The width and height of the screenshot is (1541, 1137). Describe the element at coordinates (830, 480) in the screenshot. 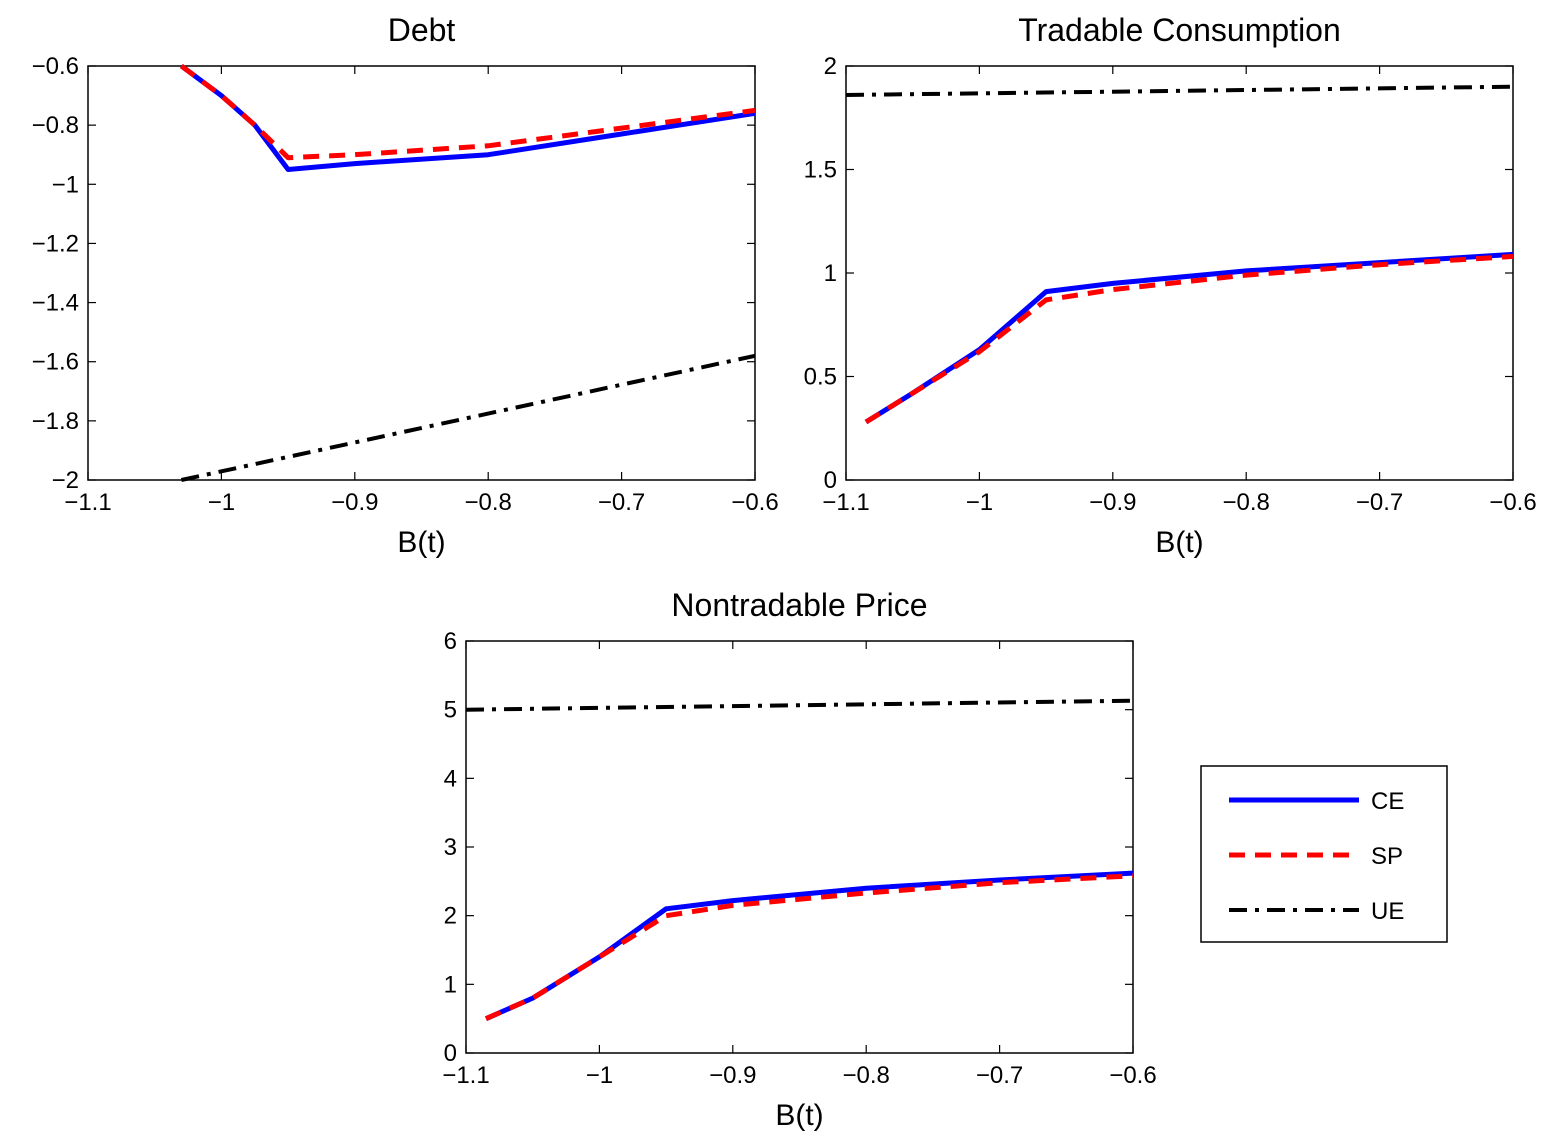

I see `tradable-consumption-ytick-label: 0` at that location.